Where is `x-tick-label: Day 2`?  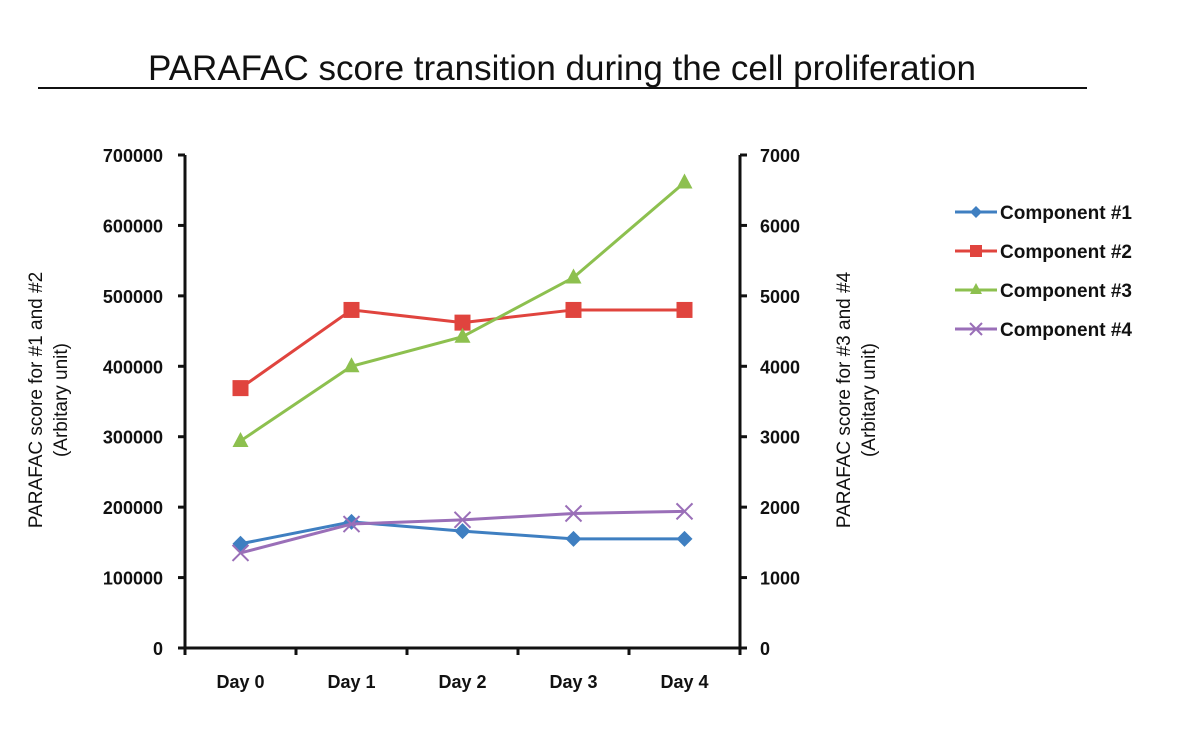
x-tick-label: Day 2 is located at coordinates (462, 682).